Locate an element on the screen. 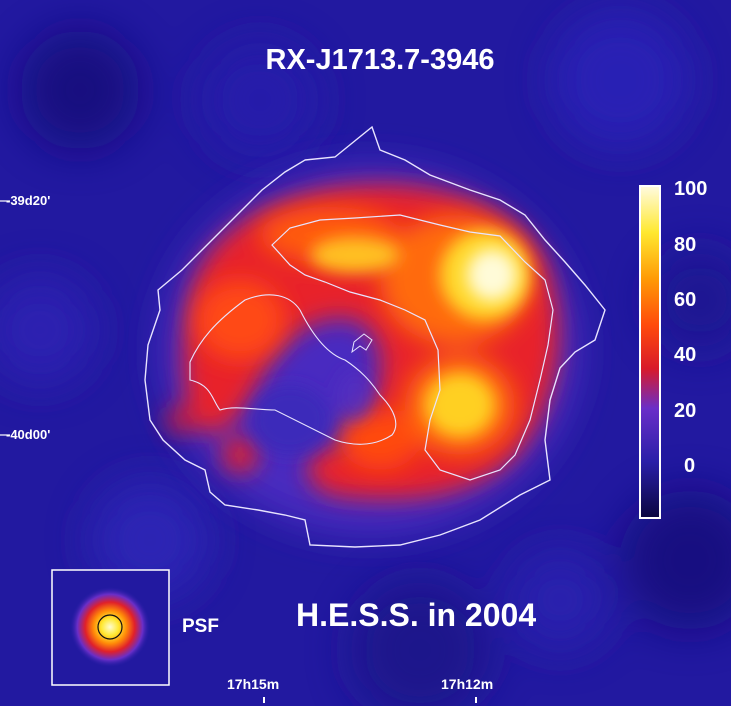 This screenshot has width=731, height=706. emission-cavity is located at coordinates (311, 412).